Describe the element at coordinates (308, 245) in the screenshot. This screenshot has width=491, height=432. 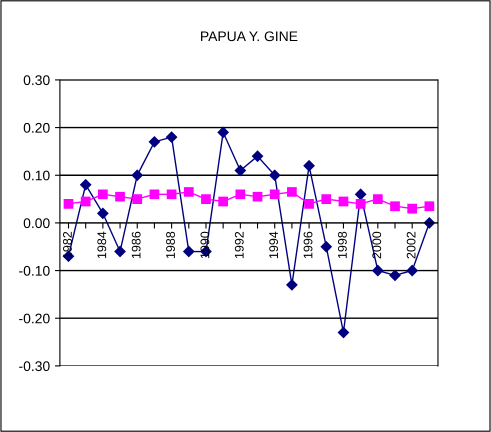
I see `x-tick-label: 1996` at that location.